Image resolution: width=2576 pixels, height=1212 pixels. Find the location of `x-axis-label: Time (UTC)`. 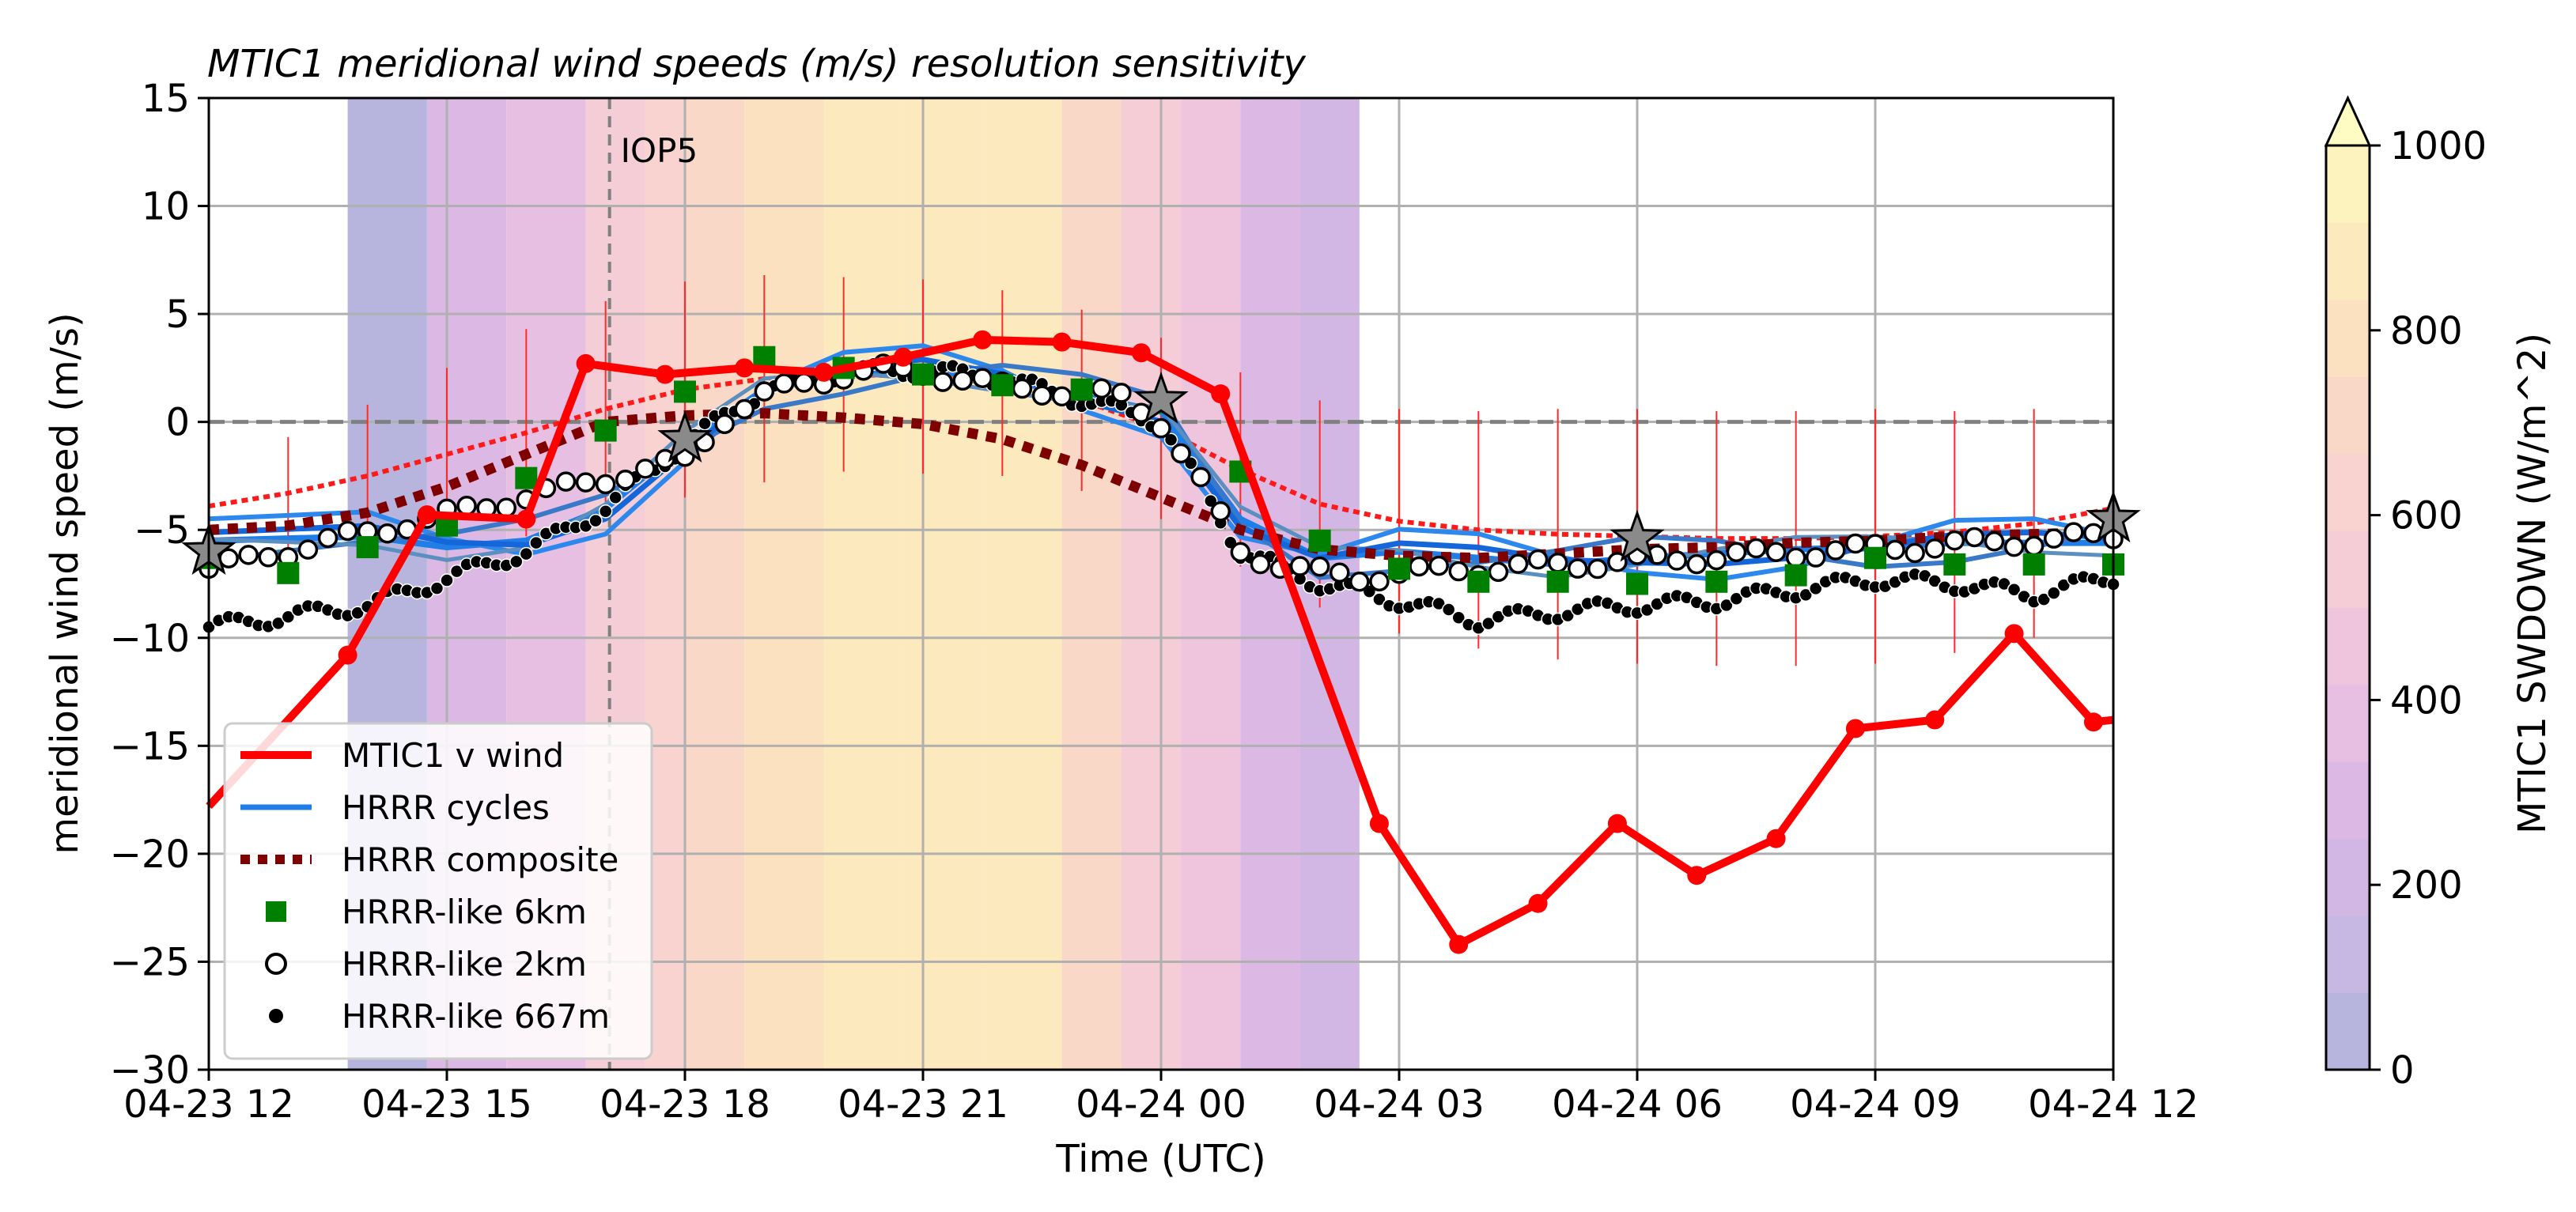

x-axis-label: Time (UTC) is located at coordinates (1160, 1159).